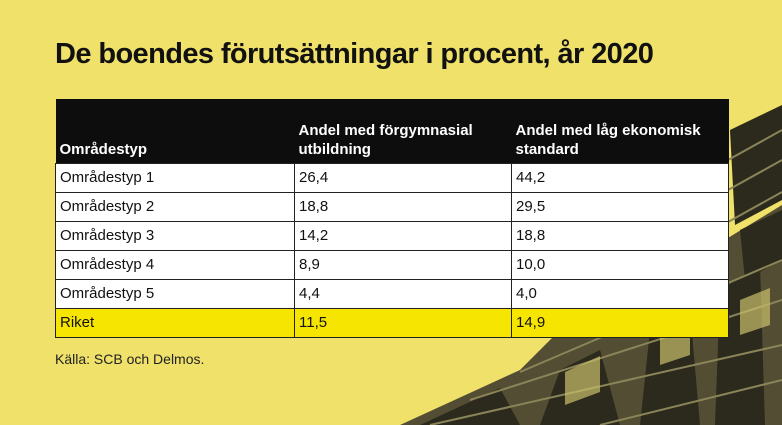  I want to click on table-cell: 4,4, so click(403, 293).